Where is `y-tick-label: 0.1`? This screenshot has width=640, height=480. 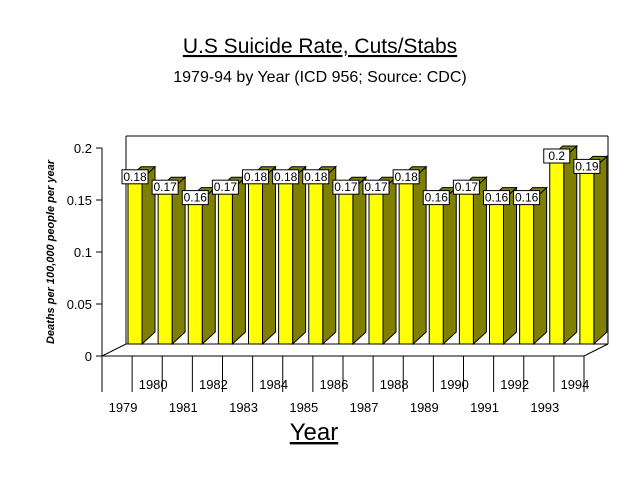
y-tick-label: 0.1 is located at coordinates (83, 252).